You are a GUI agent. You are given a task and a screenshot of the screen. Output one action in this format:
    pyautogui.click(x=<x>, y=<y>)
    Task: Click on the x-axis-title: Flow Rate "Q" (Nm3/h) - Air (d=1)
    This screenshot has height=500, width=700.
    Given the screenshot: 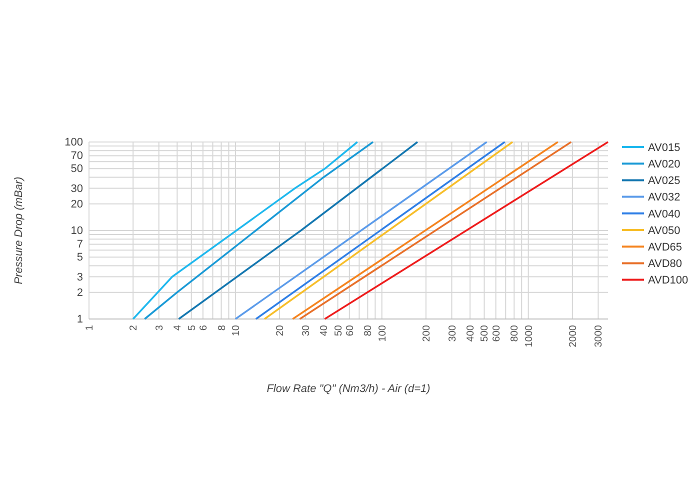 What is the action you would take?
    pyautogui.click(x=348, y=389)
    